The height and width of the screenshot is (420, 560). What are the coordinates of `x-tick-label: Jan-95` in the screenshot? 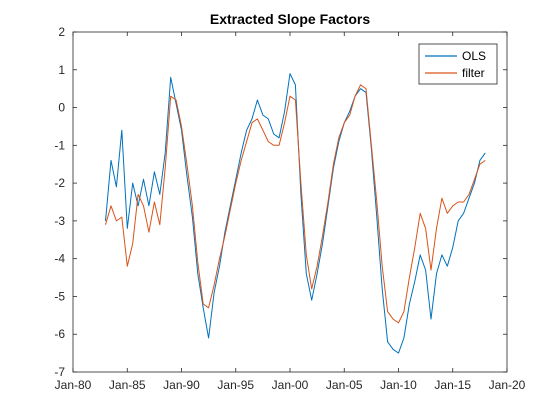 It's located at (235, 385).